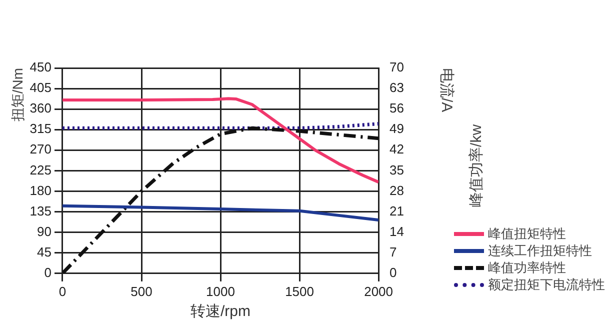 This screenshot has width=613, height=329. I want to click on y-tick-label: 0, so click(48, 272).